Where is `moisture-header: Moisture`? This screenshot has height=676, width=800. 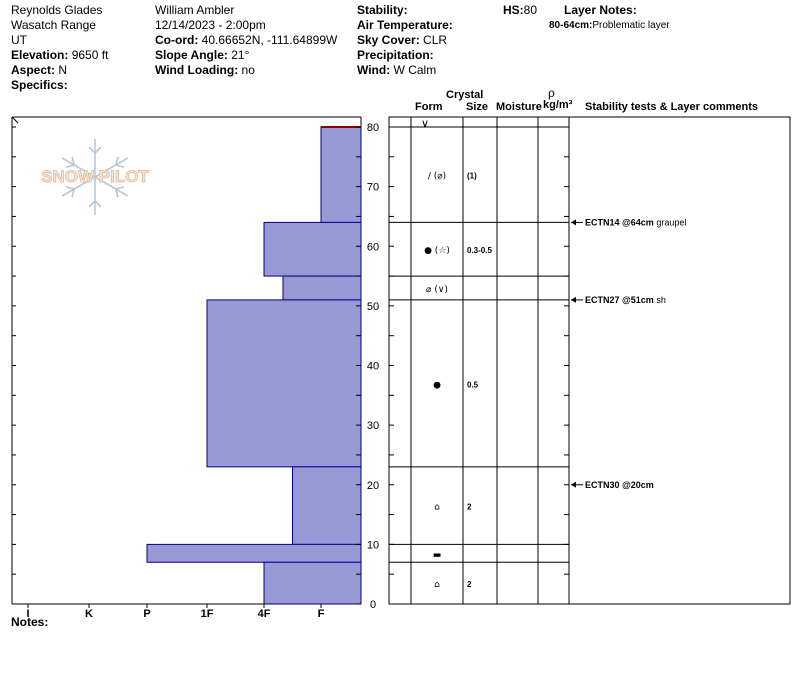 moisture-header: Moisture is located at coordinates (519, 107).